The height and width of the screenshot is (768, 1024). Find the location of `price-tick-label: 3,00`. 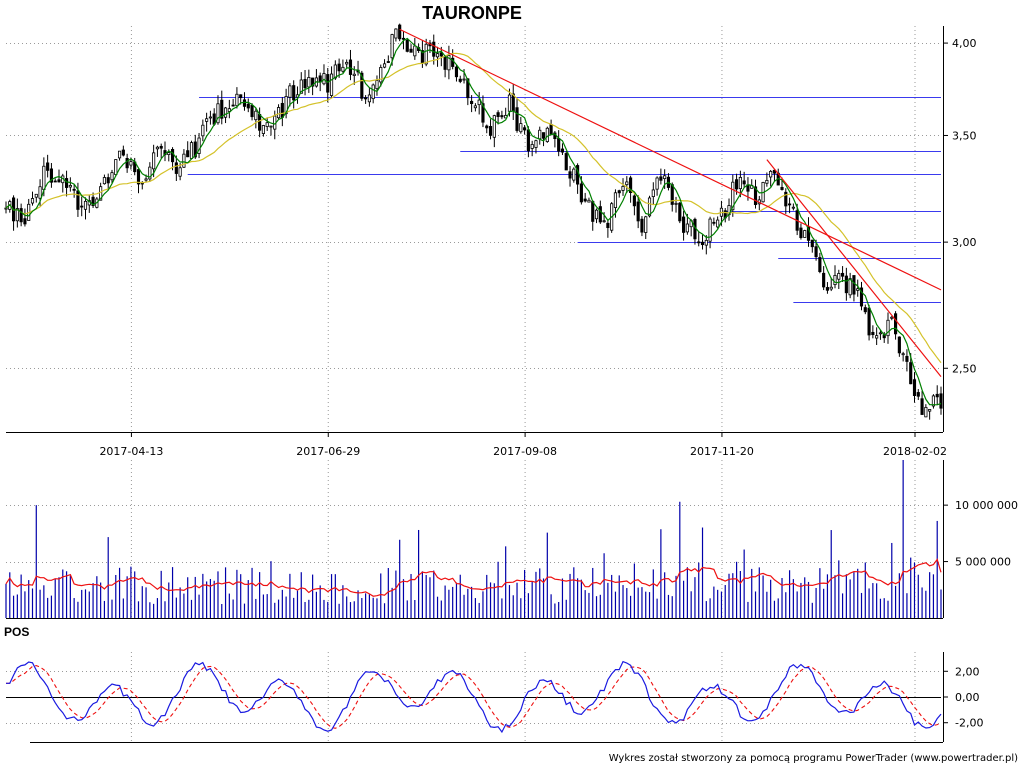

price-tick-label: 3,00 is located at coordinates (964, 242).